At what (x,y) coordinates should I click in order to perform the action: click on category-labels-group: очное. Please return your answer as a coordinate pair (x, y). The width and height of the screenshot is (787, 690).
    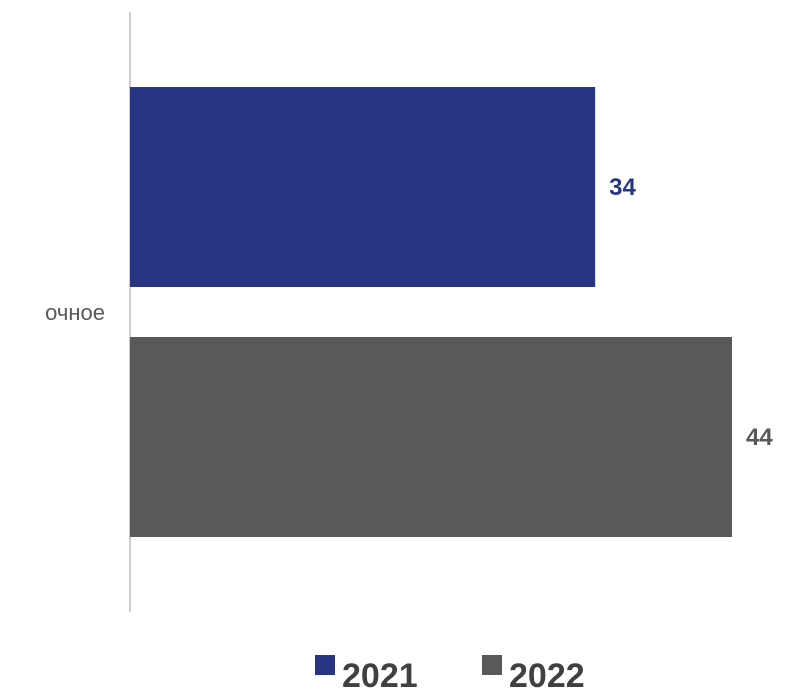
    Looking at the image, I should click on (75, 312).